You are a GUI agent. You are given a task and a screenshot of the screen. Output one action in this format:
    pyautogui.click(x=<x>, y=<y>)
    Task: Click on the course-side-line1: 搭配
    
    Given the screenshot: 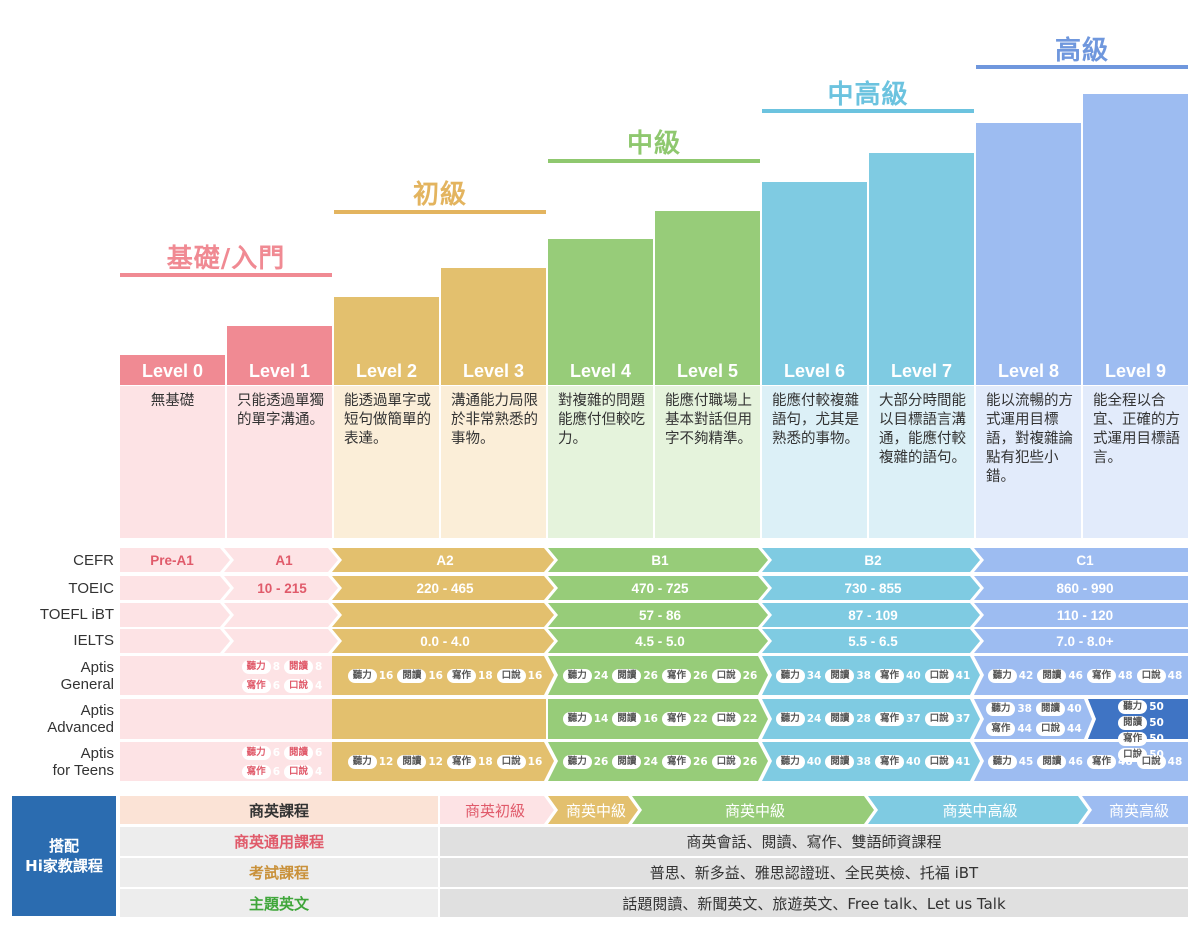 What is the action you would take?
    pyautogui.click(x=63, y=846)
    